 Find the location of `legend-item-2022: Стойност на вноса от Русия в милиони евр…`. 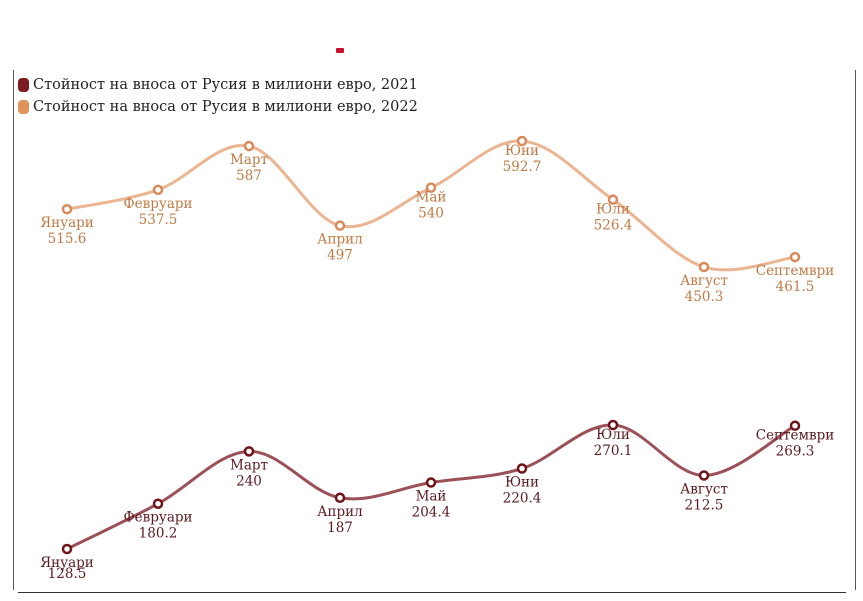

legend-item-2022: Стойност на вноса от Русия в милиони евр… is located at coordinates (218, 107).